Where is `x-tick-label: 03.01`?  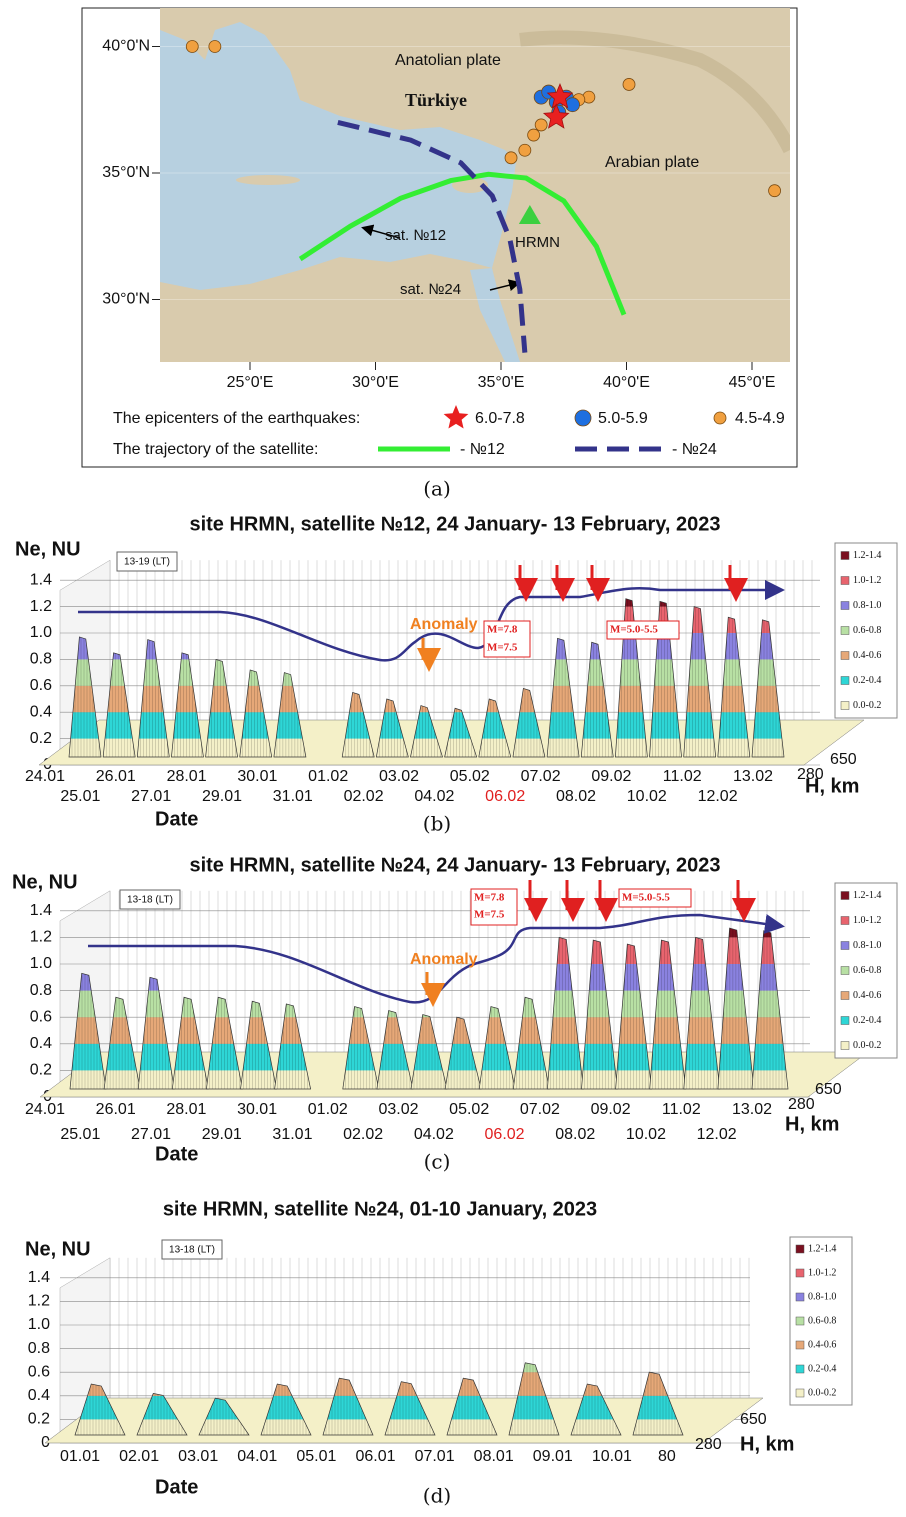
x-tick-label: 03.01 is located at coordinates (198, 1456).